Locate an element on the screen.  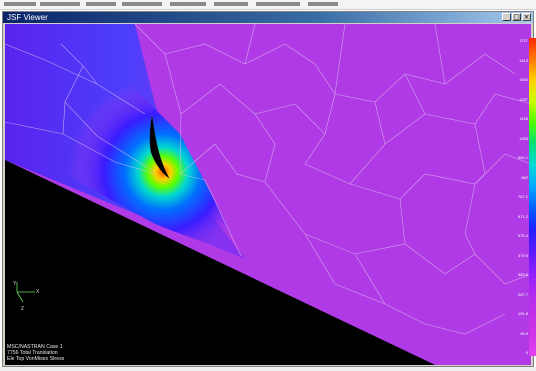
legend-label: 0 is located at coordinates (526, 352).